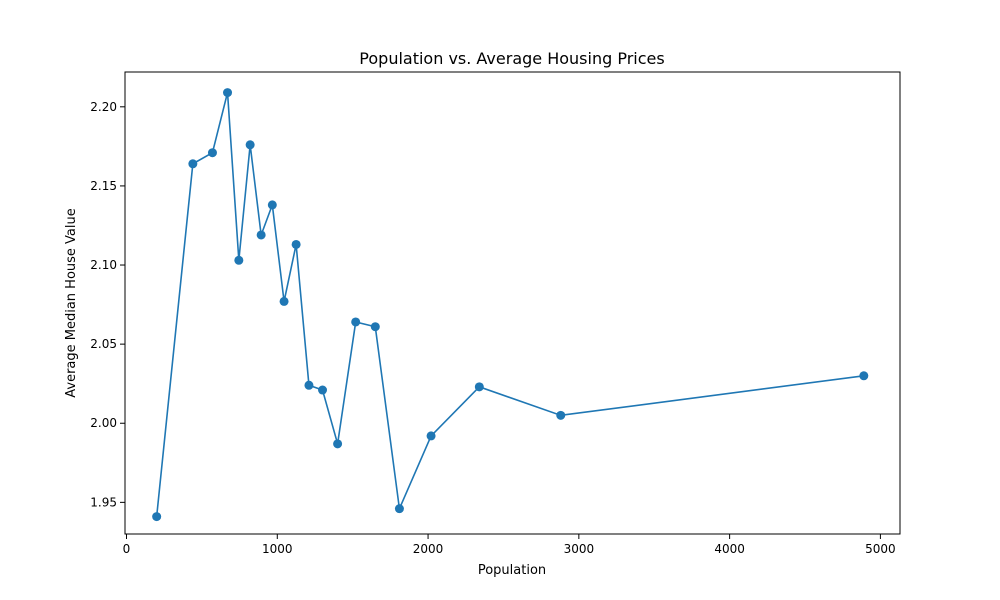  Describe the element at coordinates (880, 549) in the screenshot. I see `x-tick-label: 5000` at that location.